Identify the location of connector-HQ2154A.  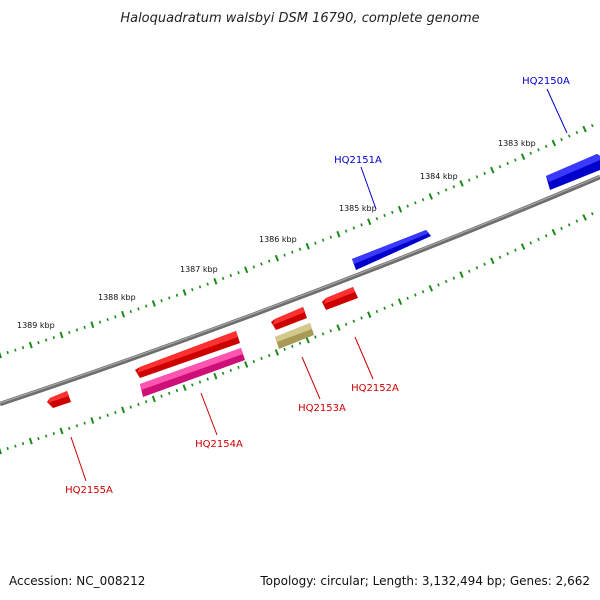
(209, 414).